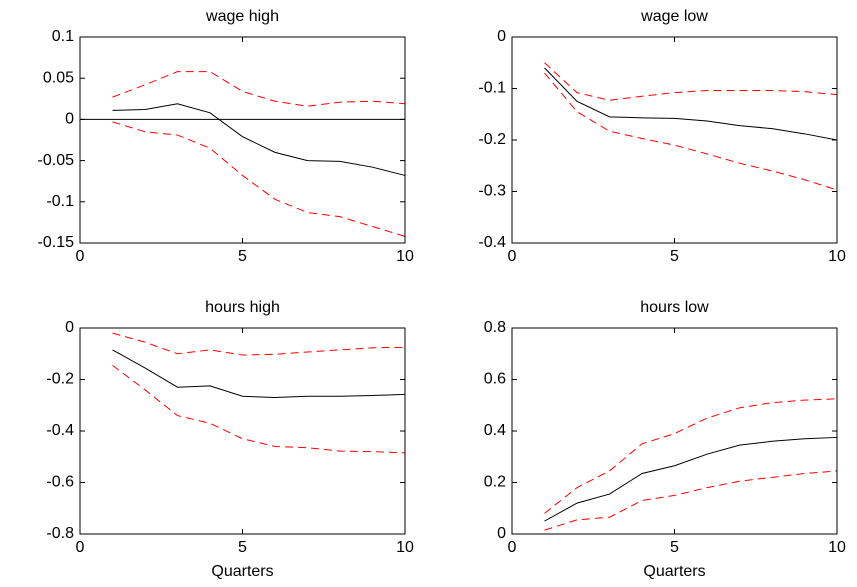 The height and width of the screenshot is (587, 857). I want to click on y-tick-label: 0.6, so click(495, 379).